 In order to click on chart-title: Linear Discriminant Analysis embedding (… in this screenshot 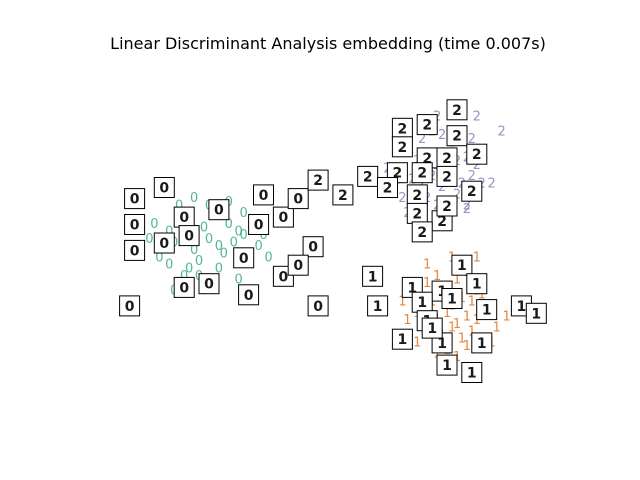, I will do `click(328, 43)`.